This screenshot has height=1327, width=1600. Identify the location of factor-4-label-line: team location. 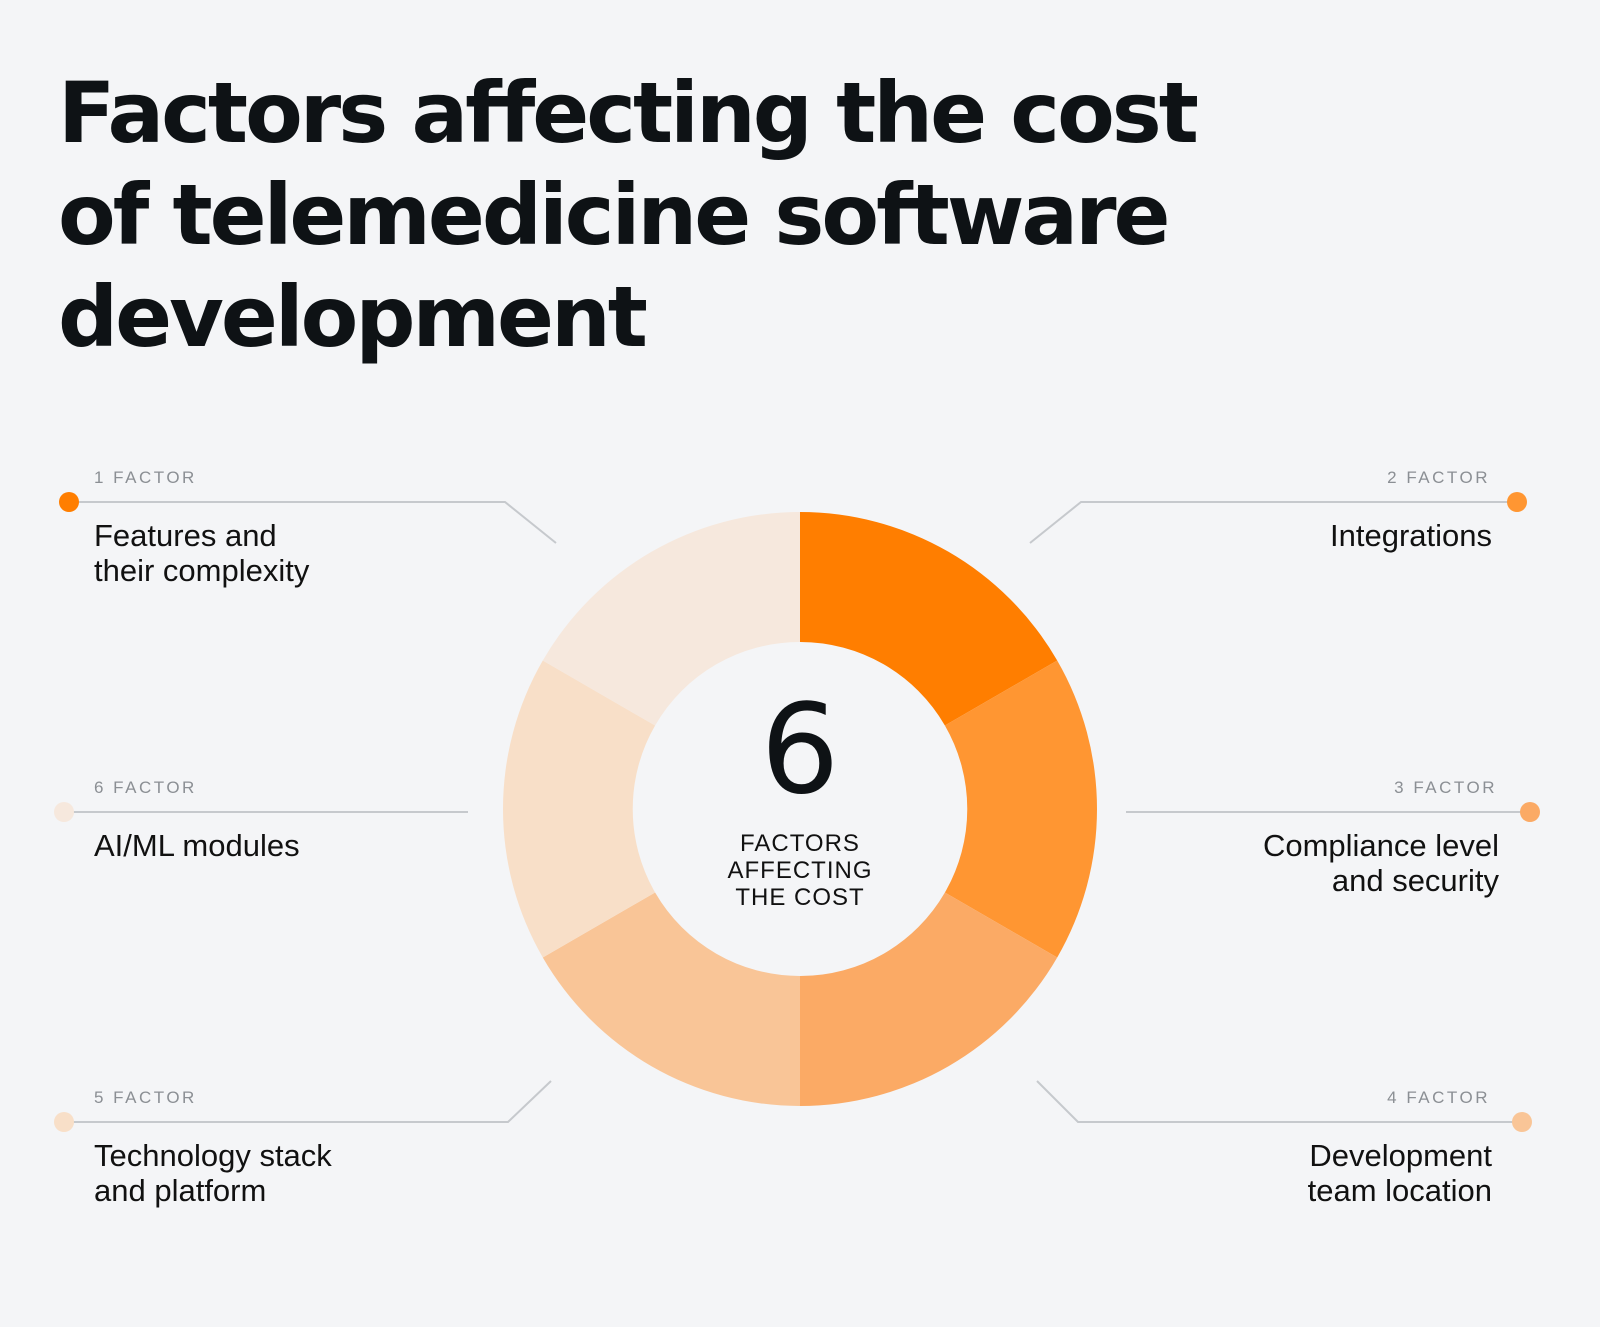
(1399, 1190).